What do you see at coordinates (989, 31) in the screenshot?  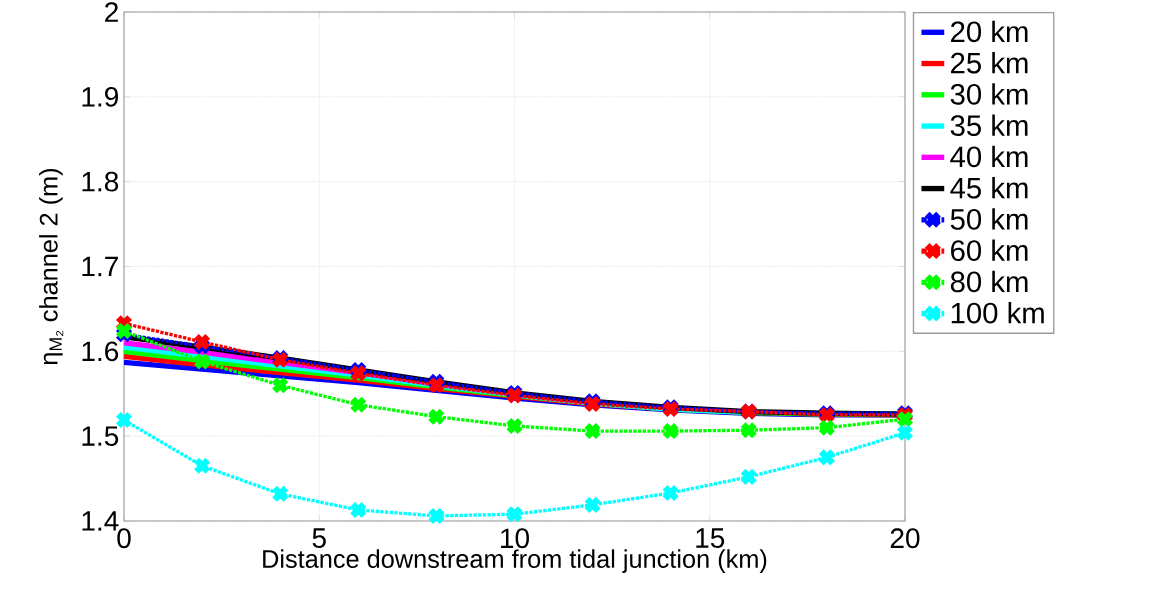 I see `legend-label: 20 km` at bounding box center [989, 31].